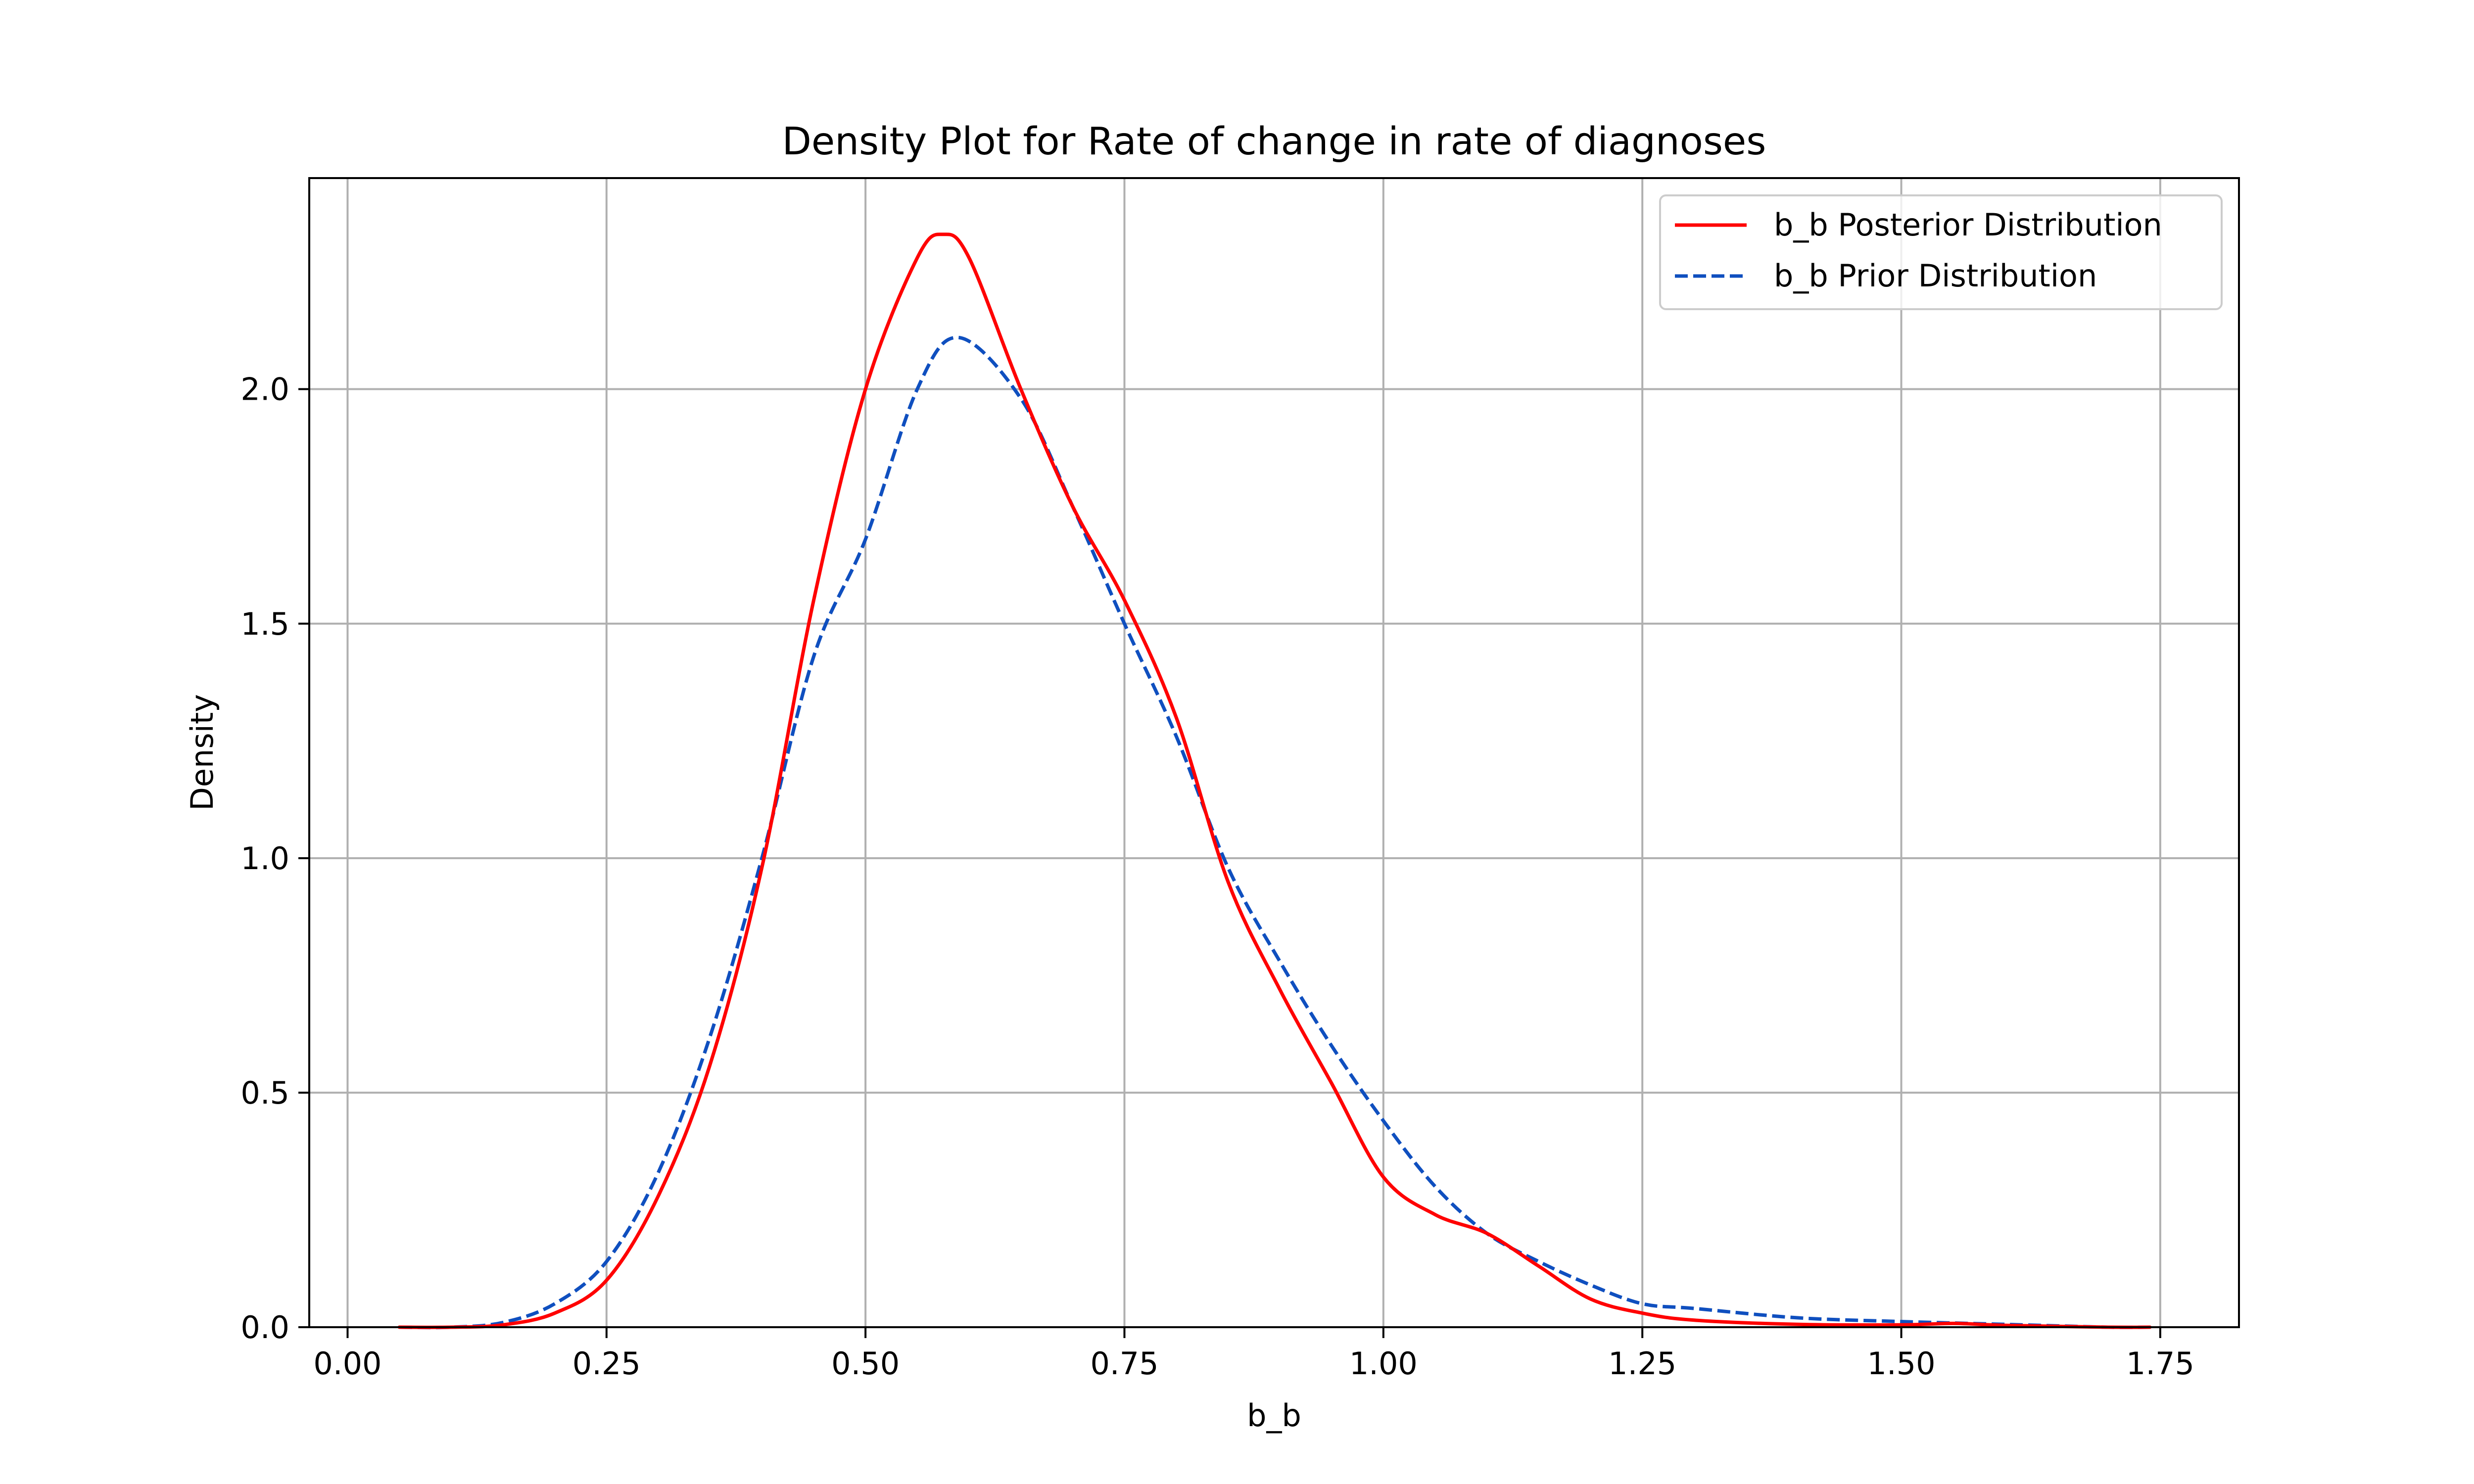 This screenshot has height=1484, width=2474. What do you see at coordinates (1902, 1363) in the screenshot?
I see `x-tick-label: 1.50` at bounding box center [1902, 1363].